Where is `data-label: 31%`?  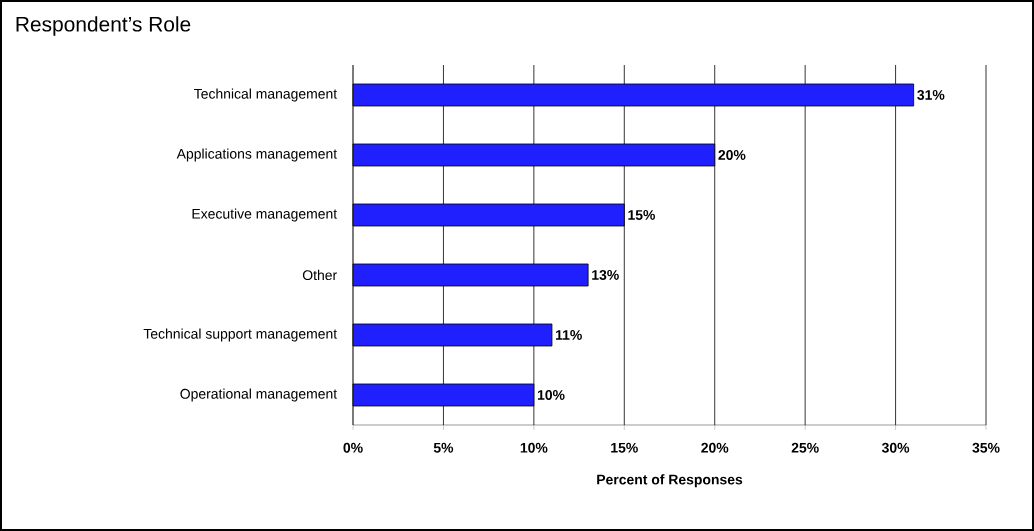
data-label: 31% is located at coordinates (931, 95).